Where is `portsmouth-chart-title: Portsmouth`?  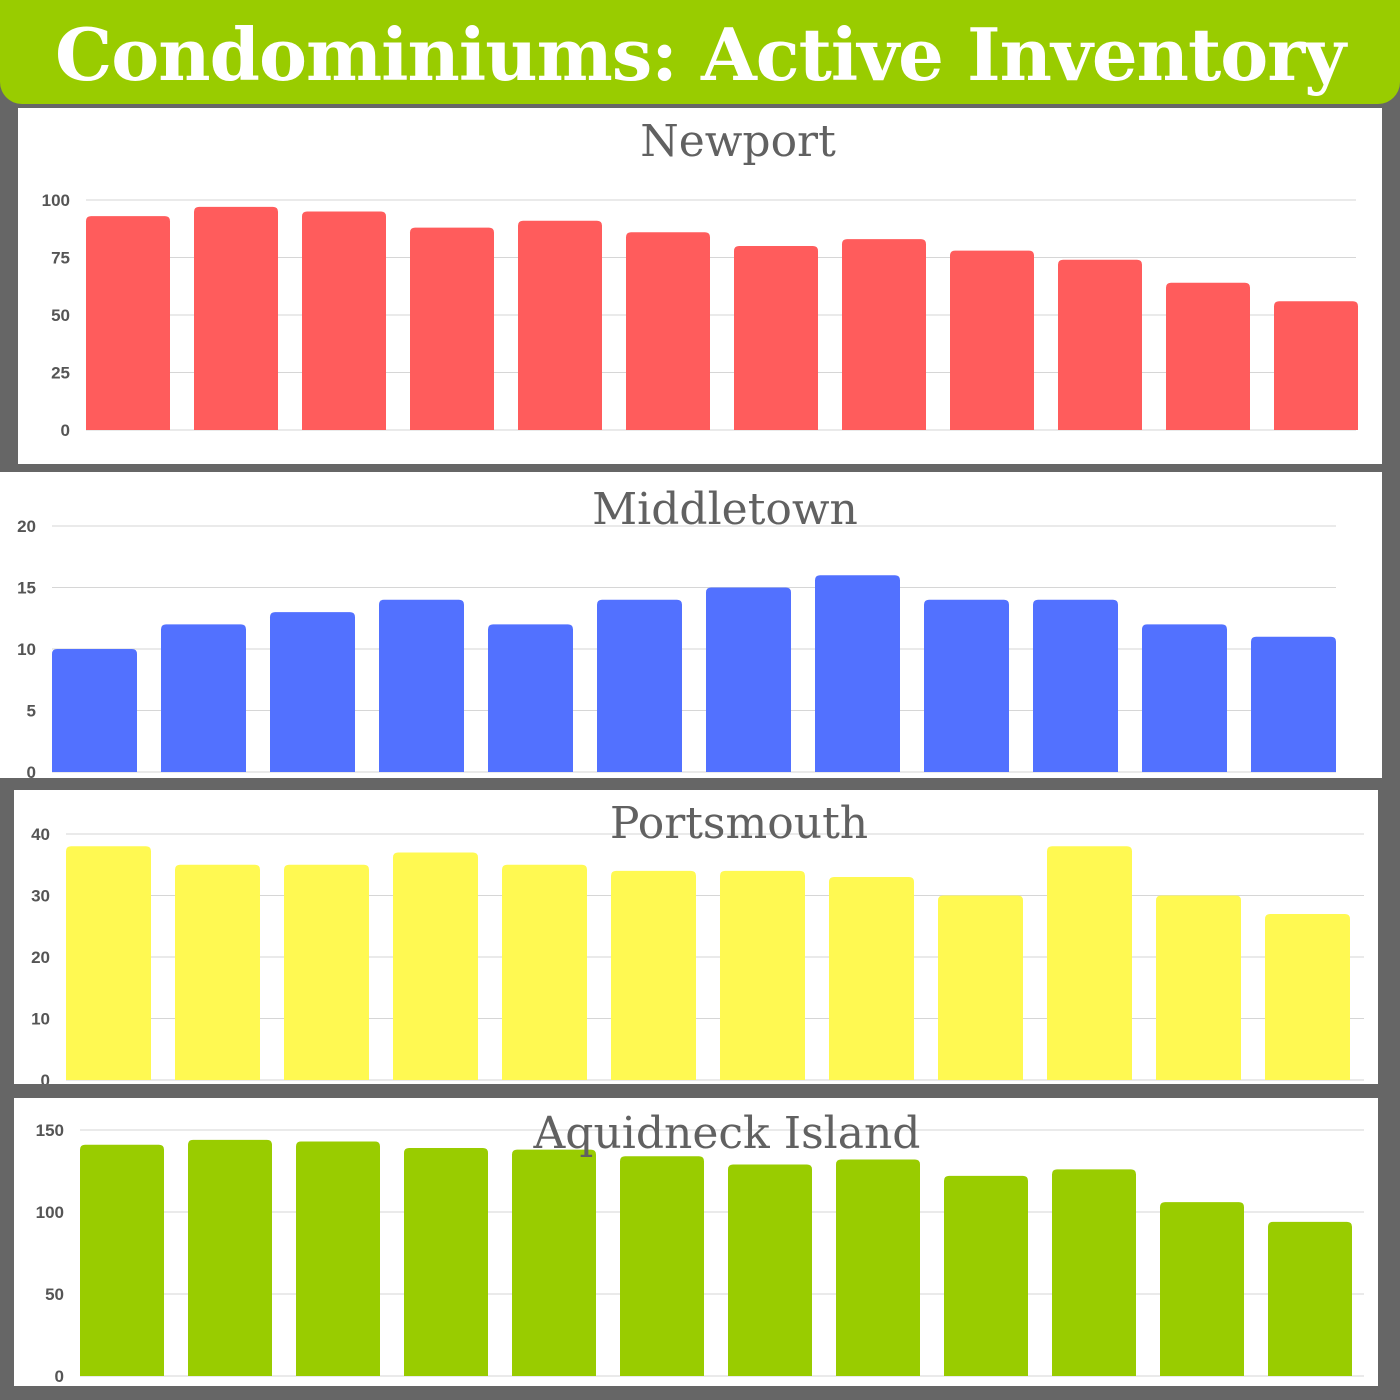
portsmouth-chart-title: Portsmouth is located at coordinates (739, 823).